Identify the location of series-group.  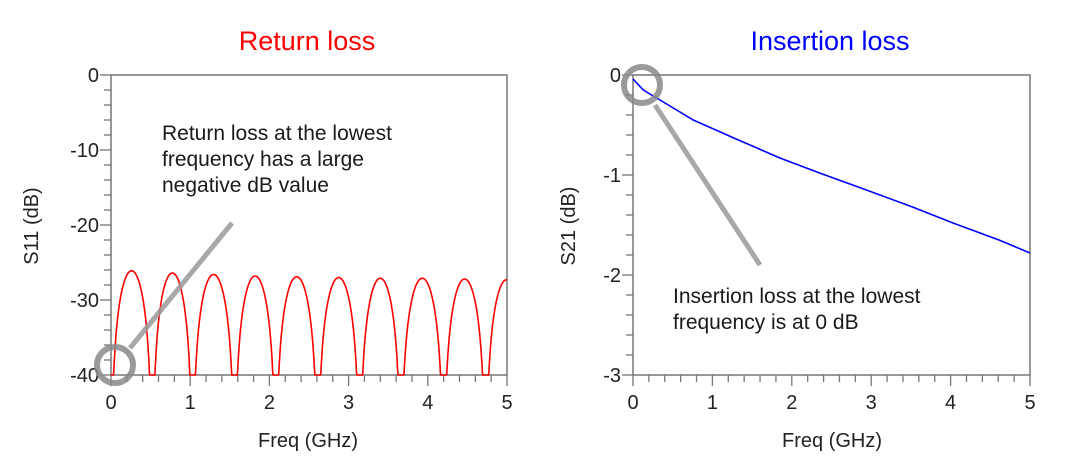
(309, 322).